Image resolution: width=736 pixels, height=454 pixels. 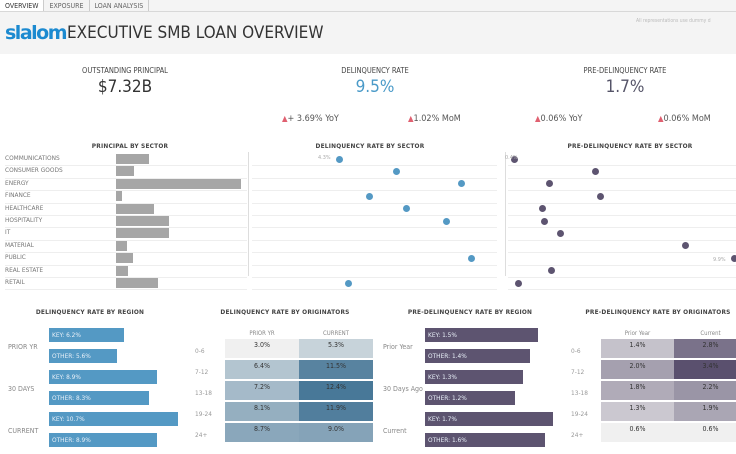 I want to click on region-bar: OTHER: 5.6%, so click(x=83, y=356).